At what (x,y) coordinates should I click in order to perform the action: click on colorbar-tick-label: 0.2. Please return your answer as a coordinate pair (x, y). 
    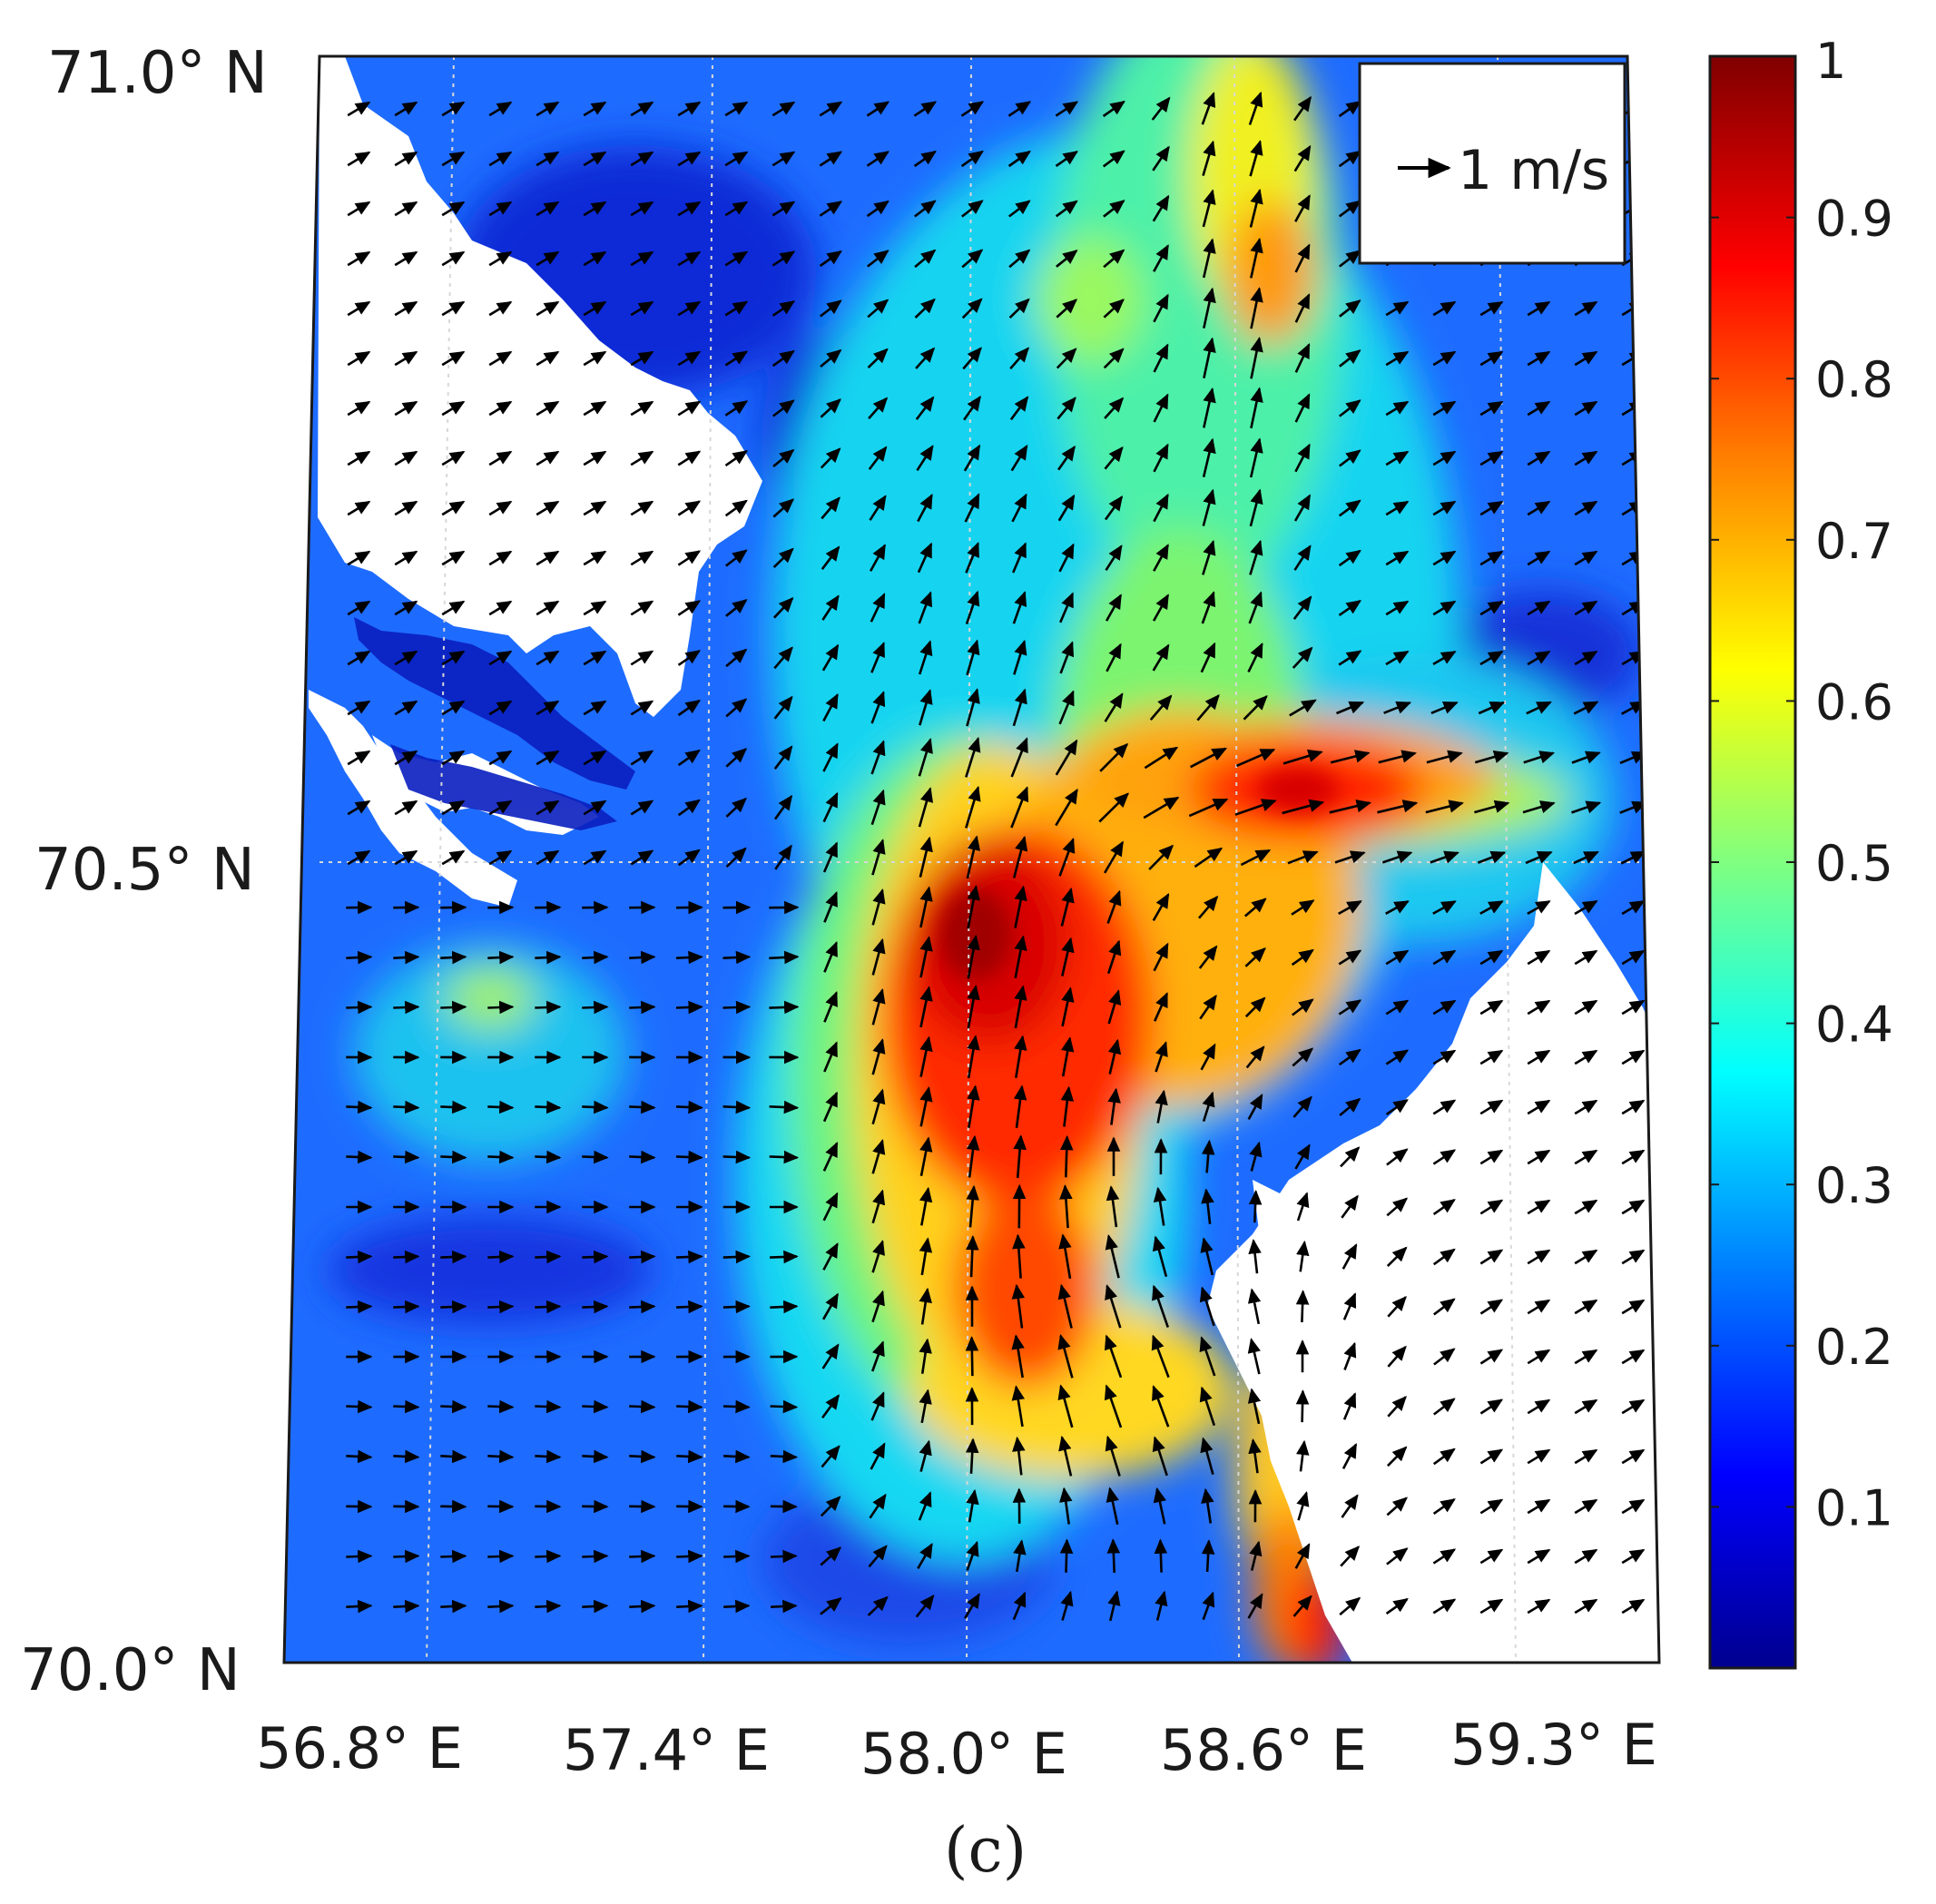
    Looking at the image, I should click on (1854, 1347).